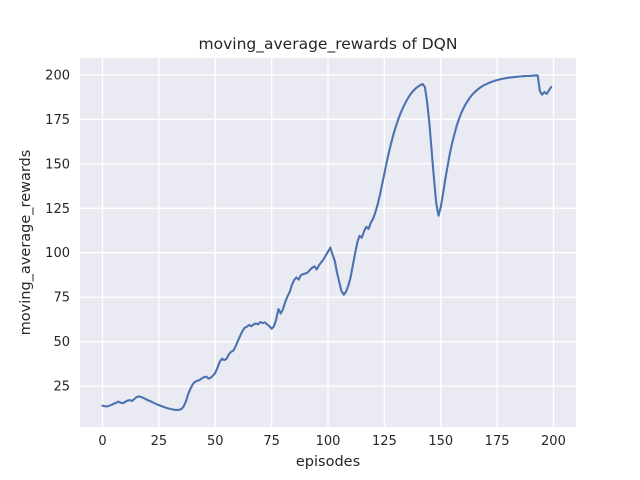  I want to click on x-tick-label: 0, so click(102, 441).